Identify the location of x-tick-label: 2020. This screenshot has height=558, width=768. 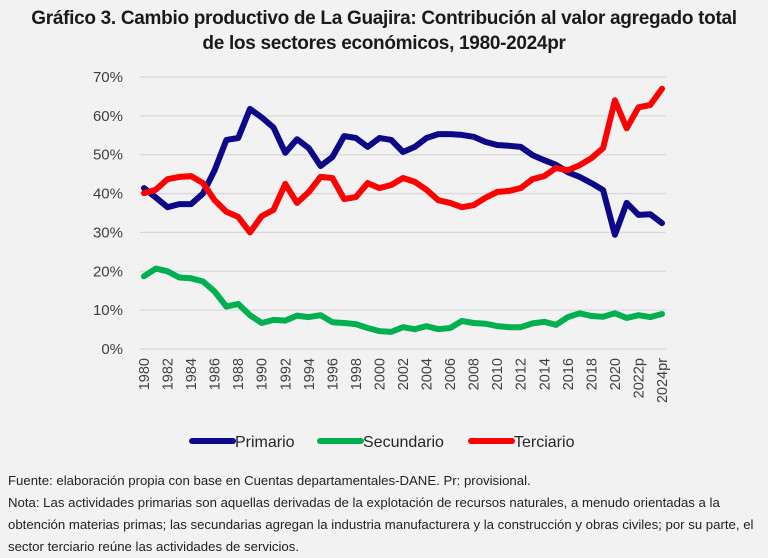
(616, 374).